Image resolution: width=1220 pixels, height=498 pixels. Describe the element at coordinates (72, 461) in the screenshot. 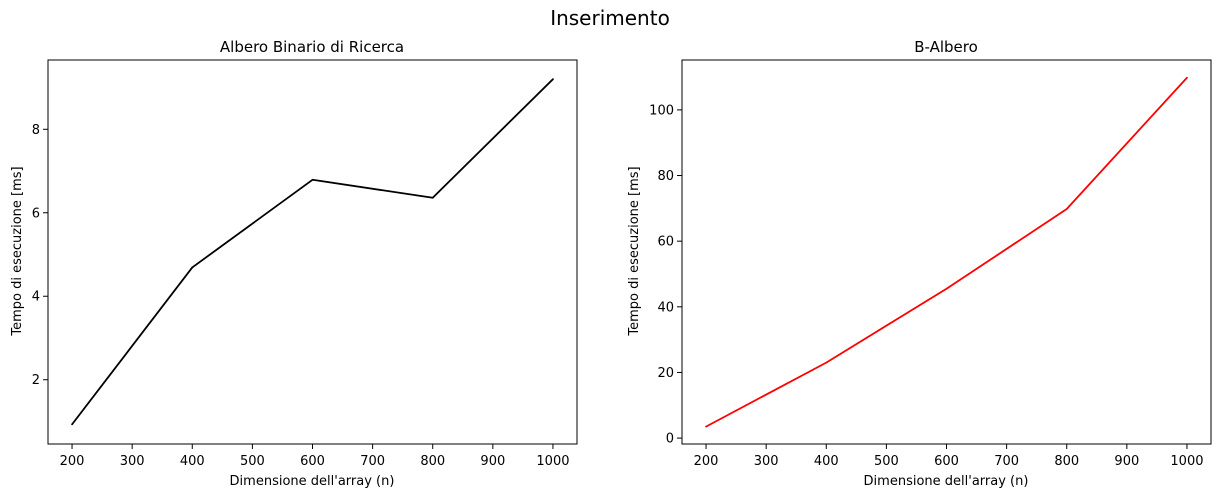

I see `plot-bst-xtick-label: 200` at that location.